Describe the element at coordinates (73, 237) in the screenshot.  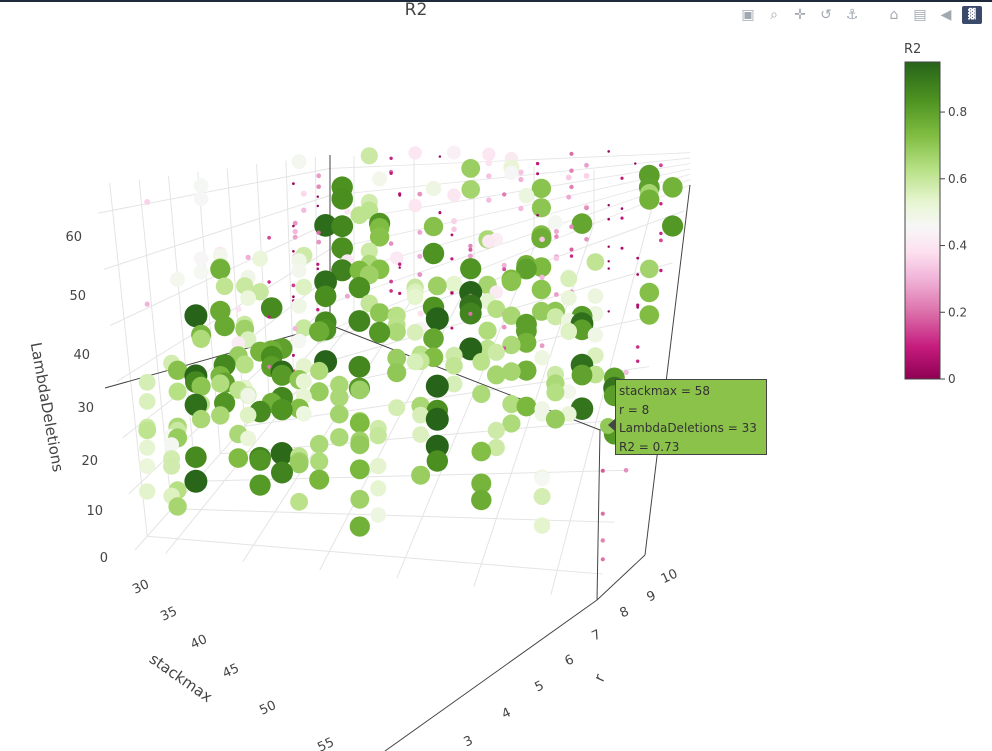
I see `z-tick-label: 60` at that location.